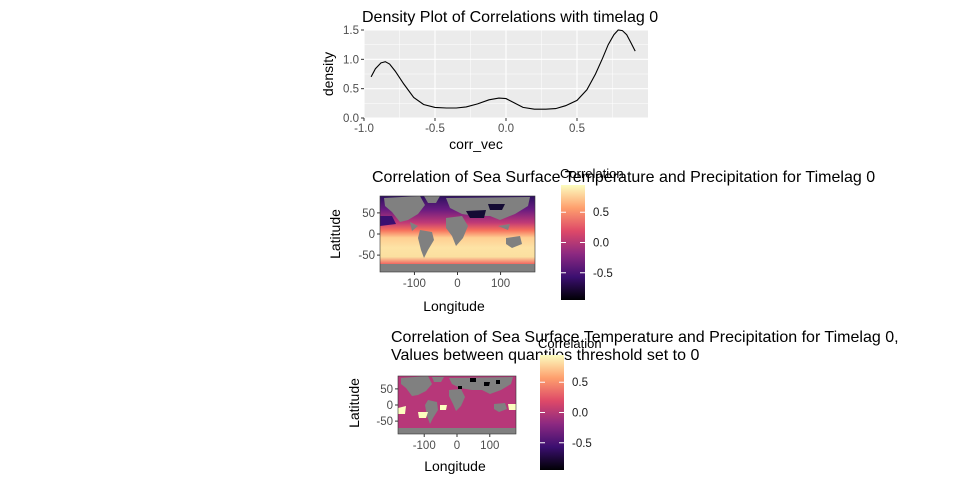  Describe the element at coordinates (351, 119) in the screenshot. I see `density-y-tick-label: 0.0` at that location.